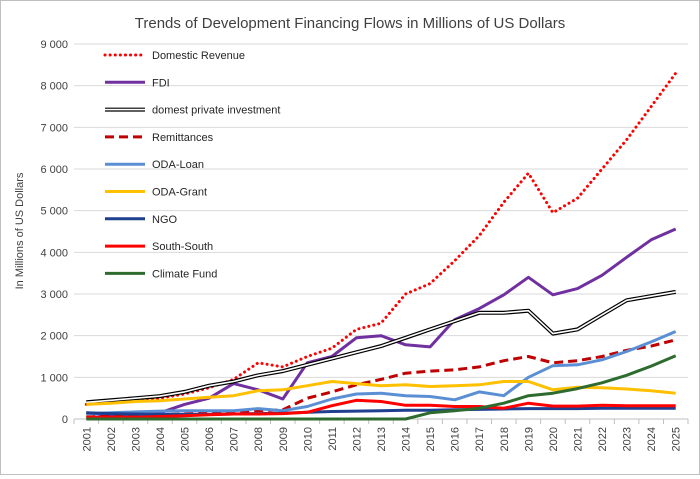 The image size is (700, 479). I want to click on y-tick-label: 1 000, so click(54, 378).